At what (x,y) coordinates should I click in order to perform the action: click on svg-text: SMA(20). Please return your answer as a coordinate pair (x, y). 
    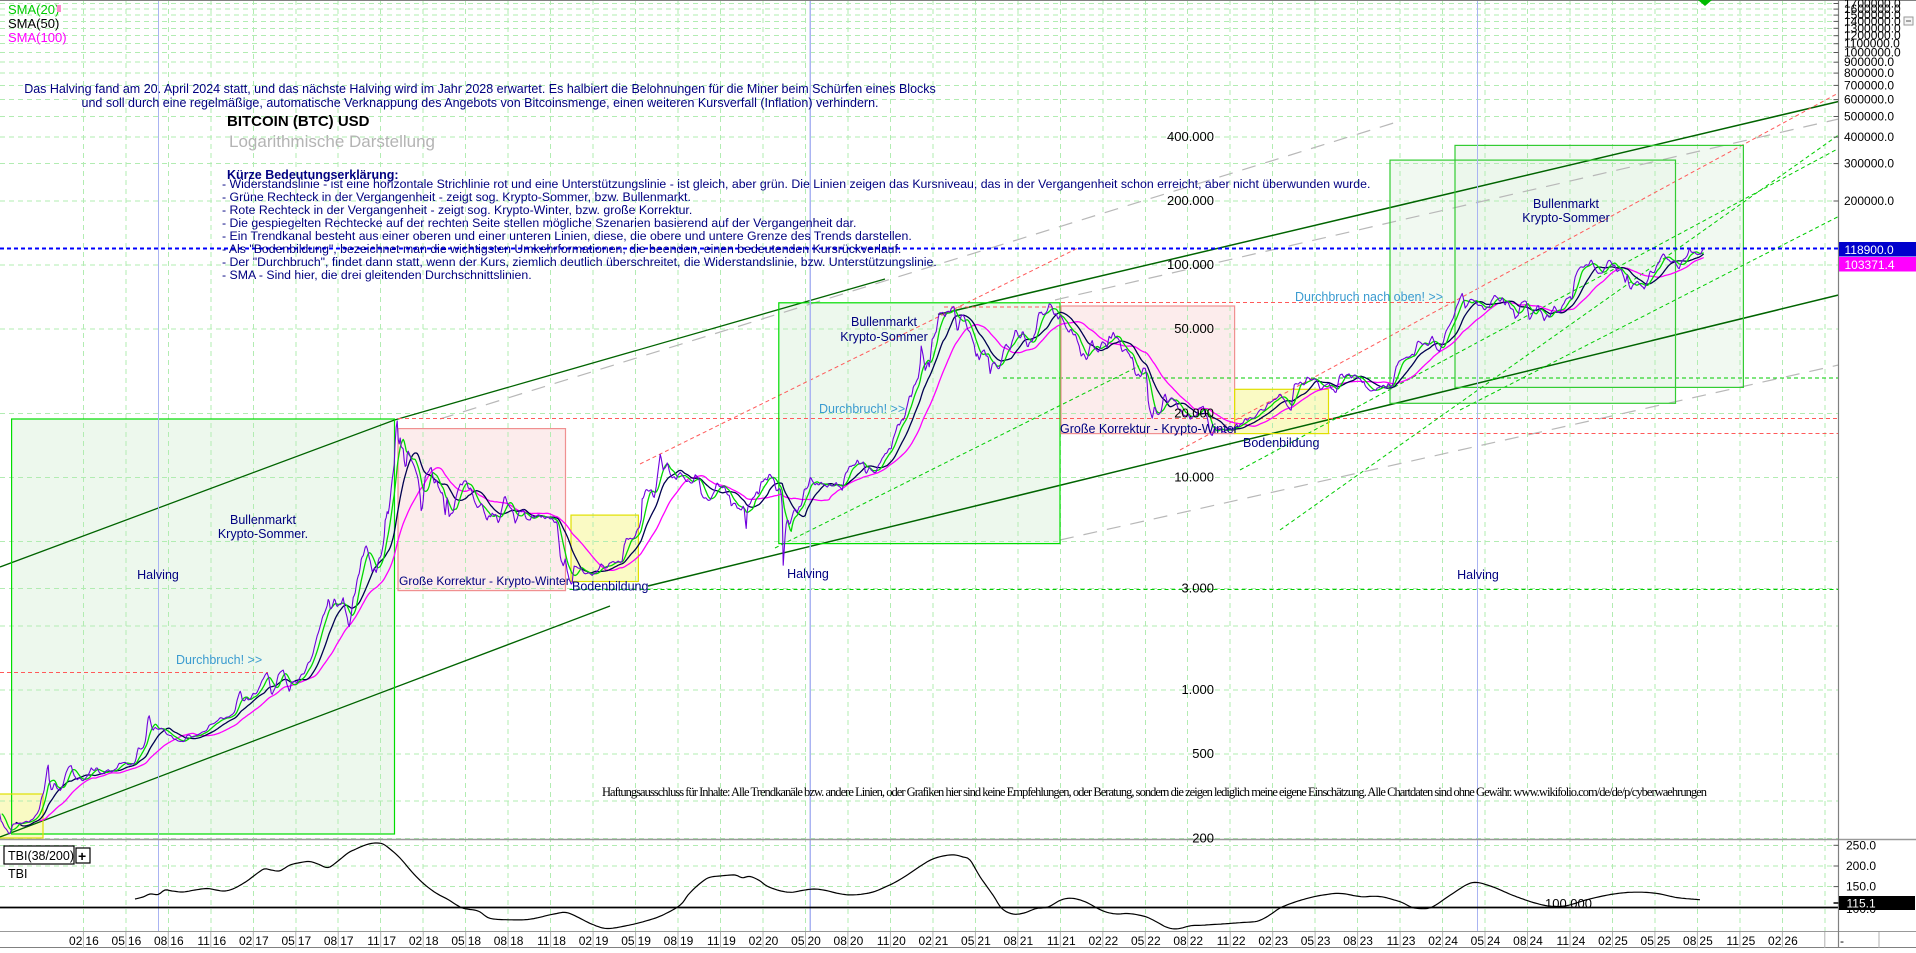
    Looking at the image, I should click on (33, 9).